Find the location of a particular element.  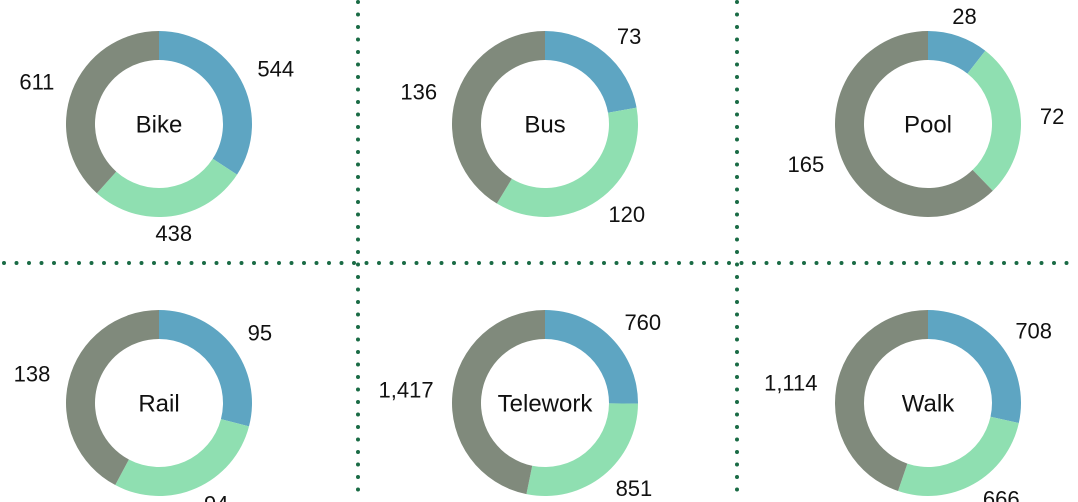

value-label: 438 is located at coordinates (173, 233).